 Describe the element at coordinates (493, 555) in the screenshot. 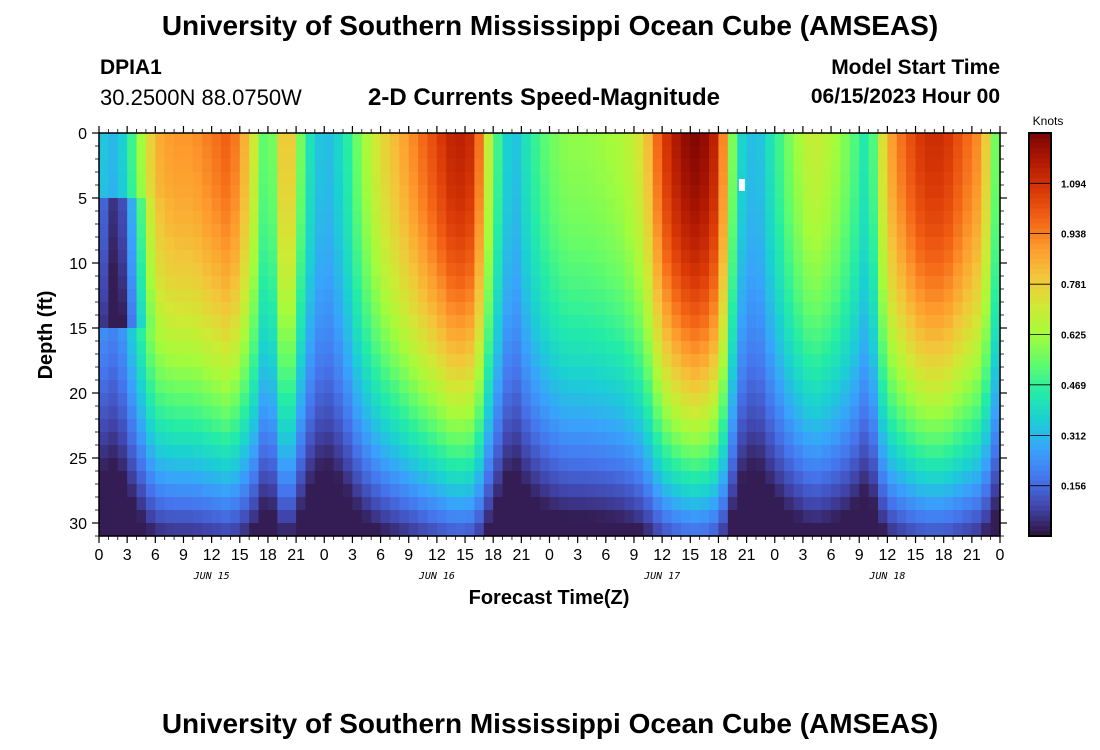

I see `x-tick-label: 18` at that location.